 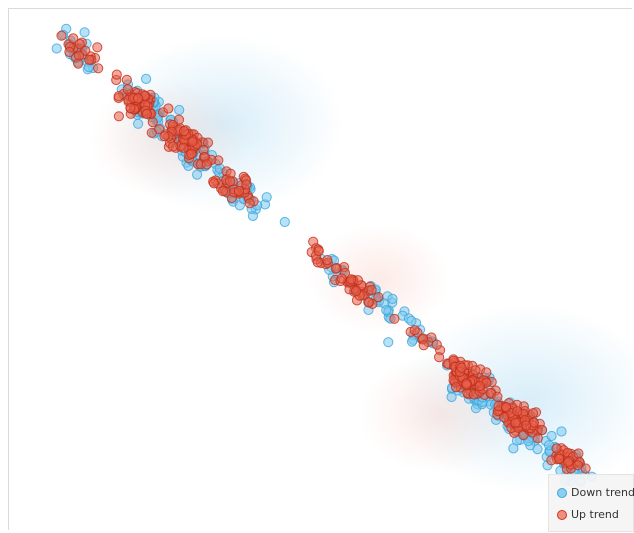 What do you see at coordinates (562, 514) in the screenshot?
I see `legend-swatch-up-trend` at bounding box center [562, 514].